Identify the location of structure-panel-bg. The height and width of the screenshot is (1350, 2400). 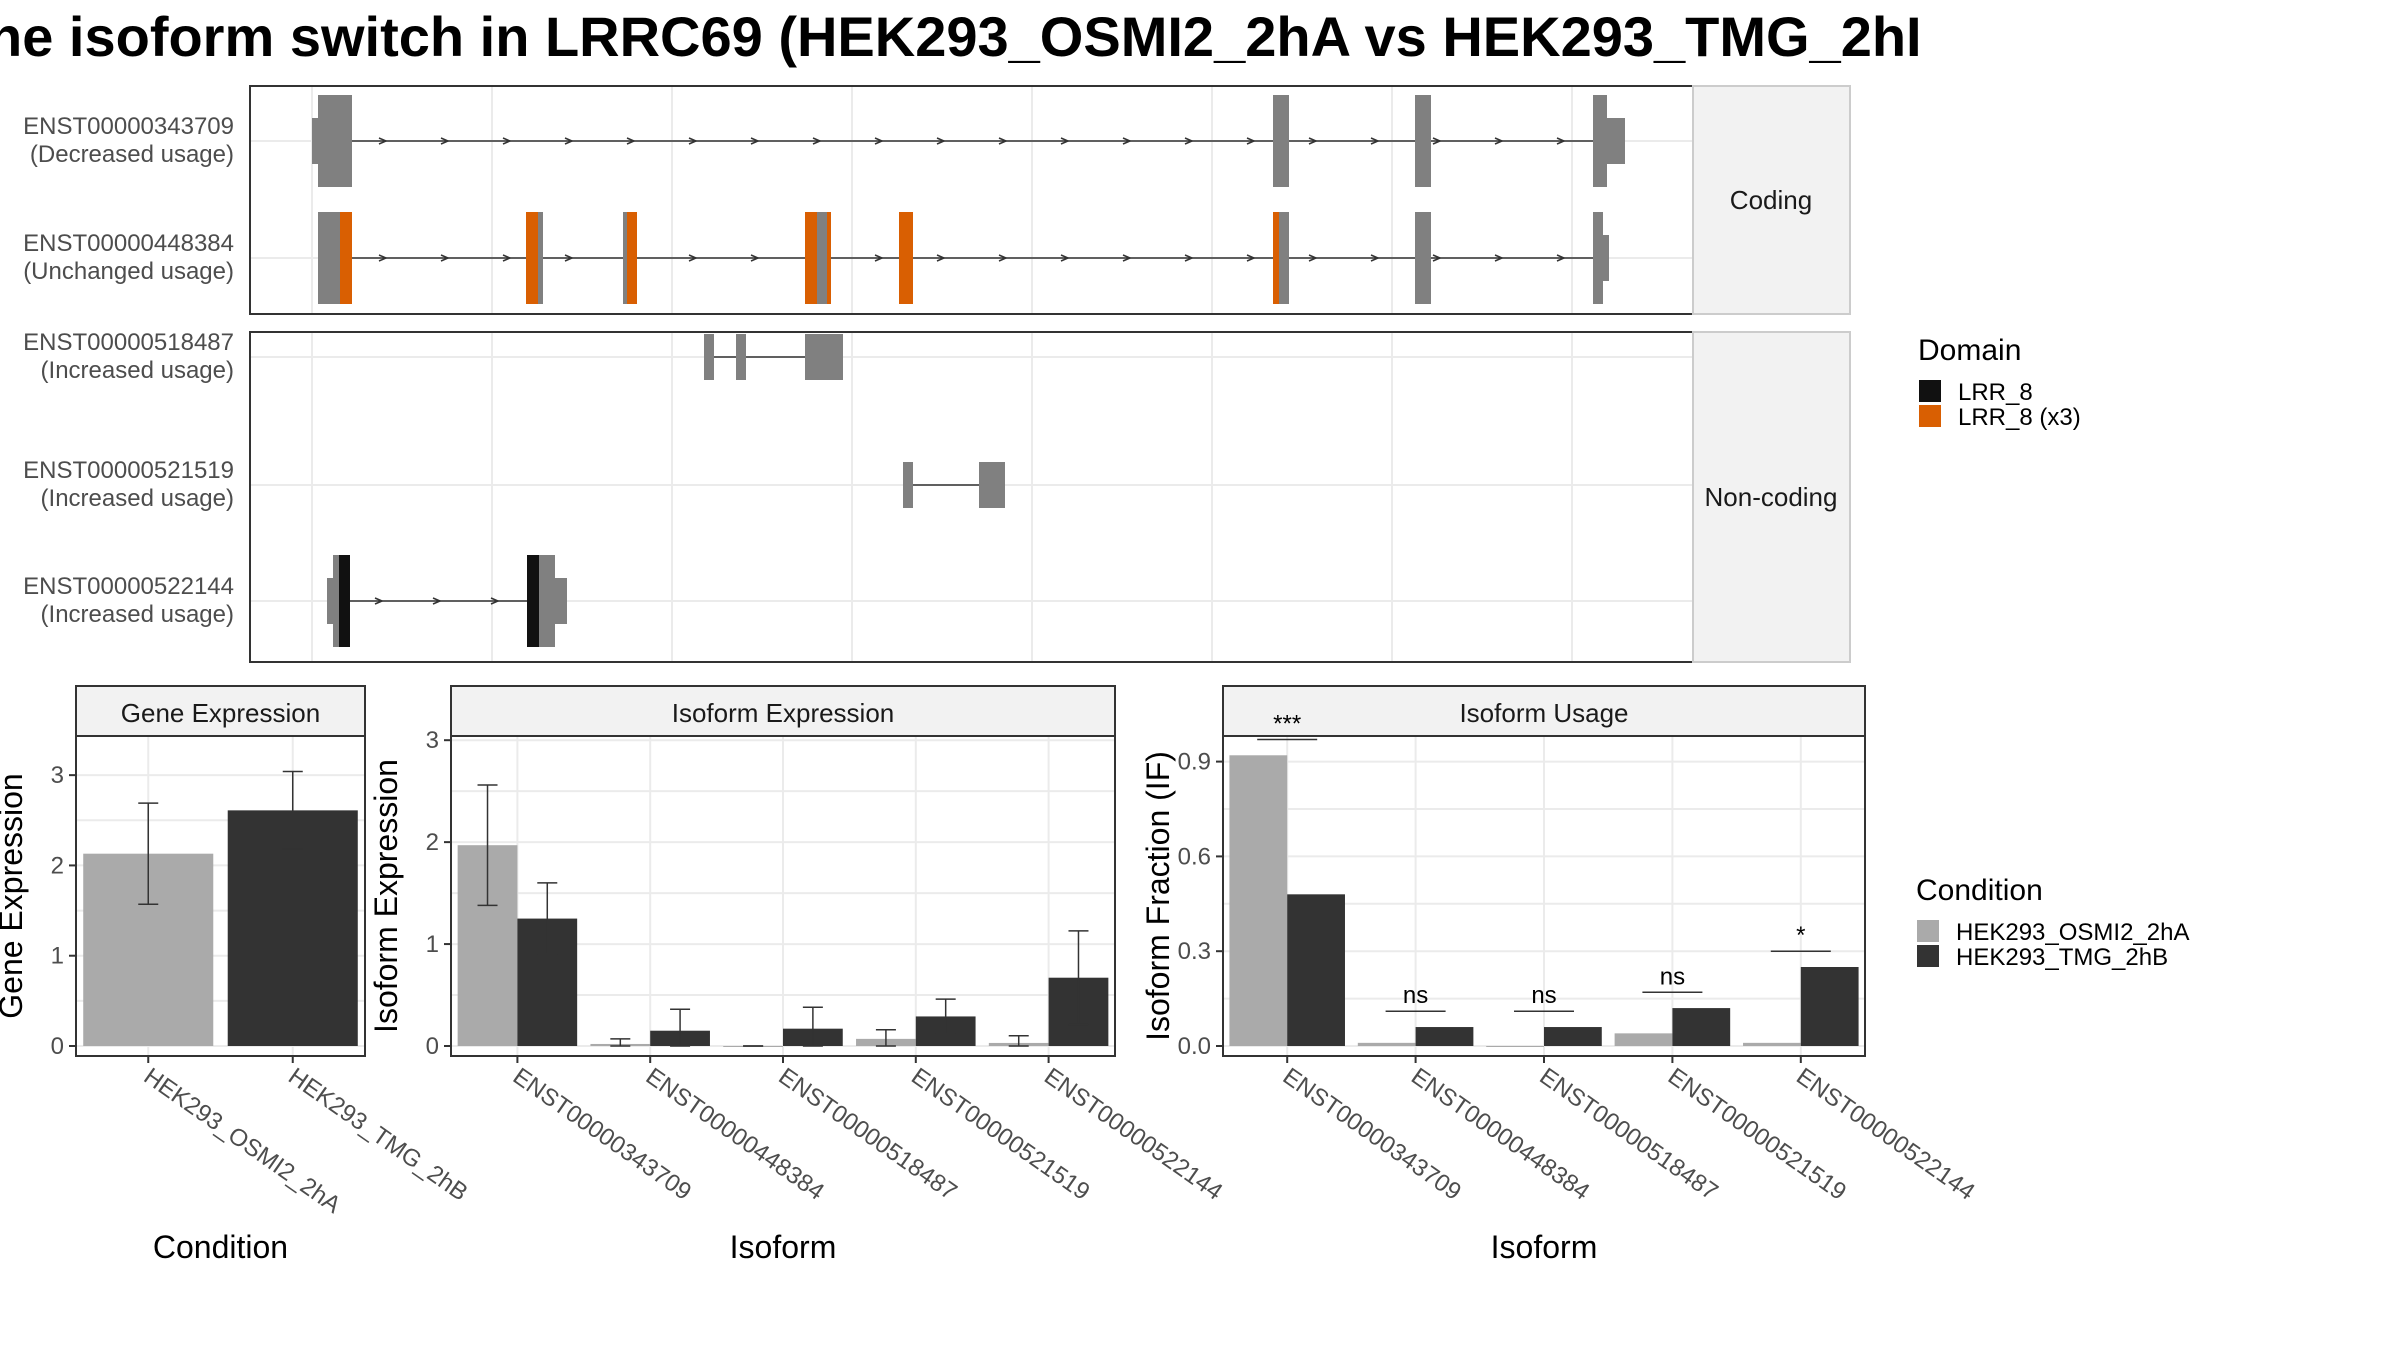
(971, 497).